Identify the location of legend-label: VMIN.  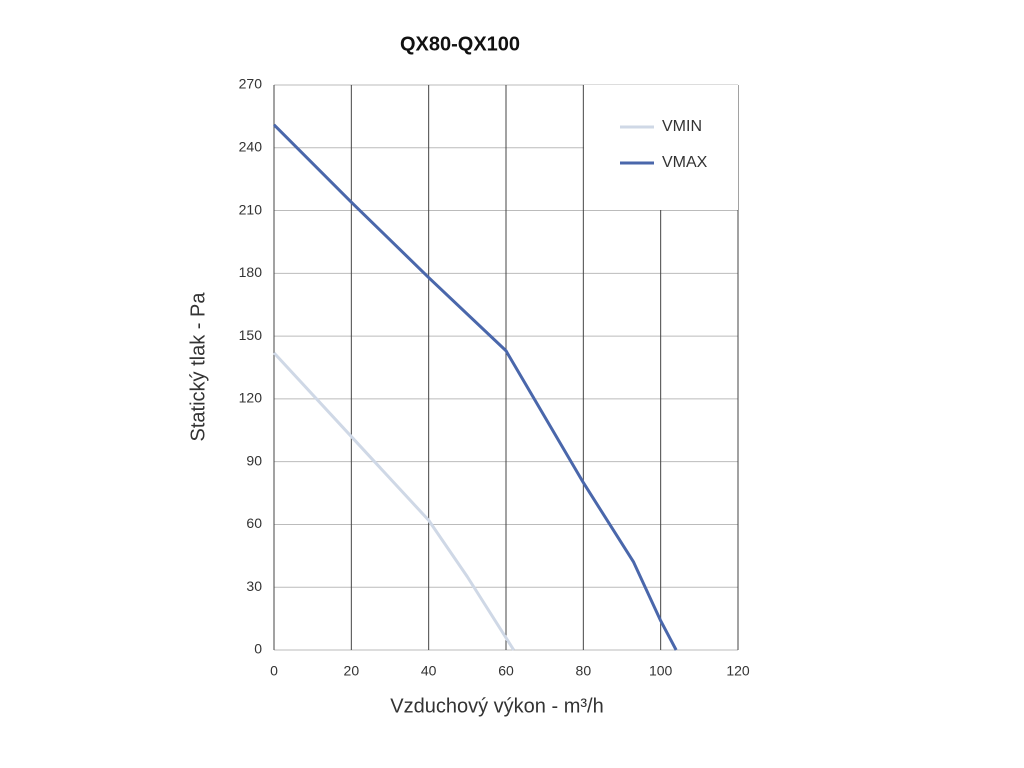
(682, 126).